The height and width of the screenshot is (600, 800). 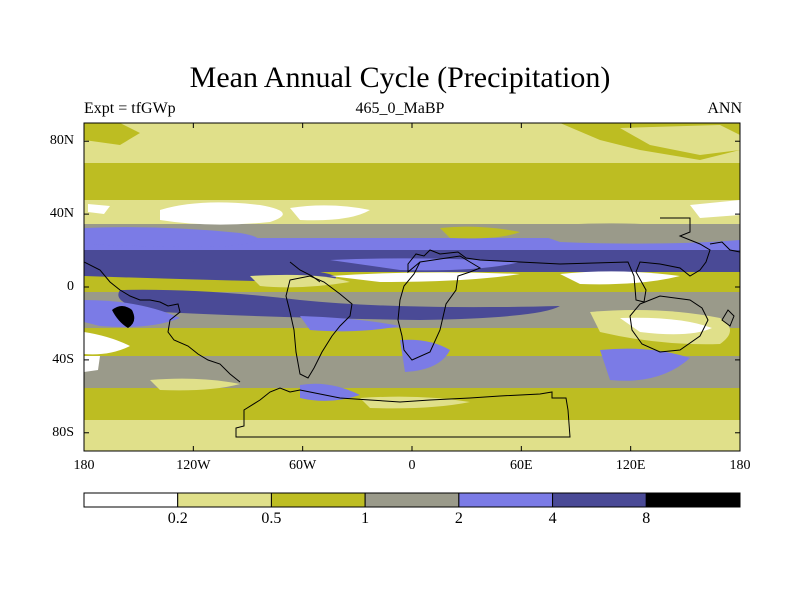 I want to click on season-label: ANN, so click(x=724, y=108).